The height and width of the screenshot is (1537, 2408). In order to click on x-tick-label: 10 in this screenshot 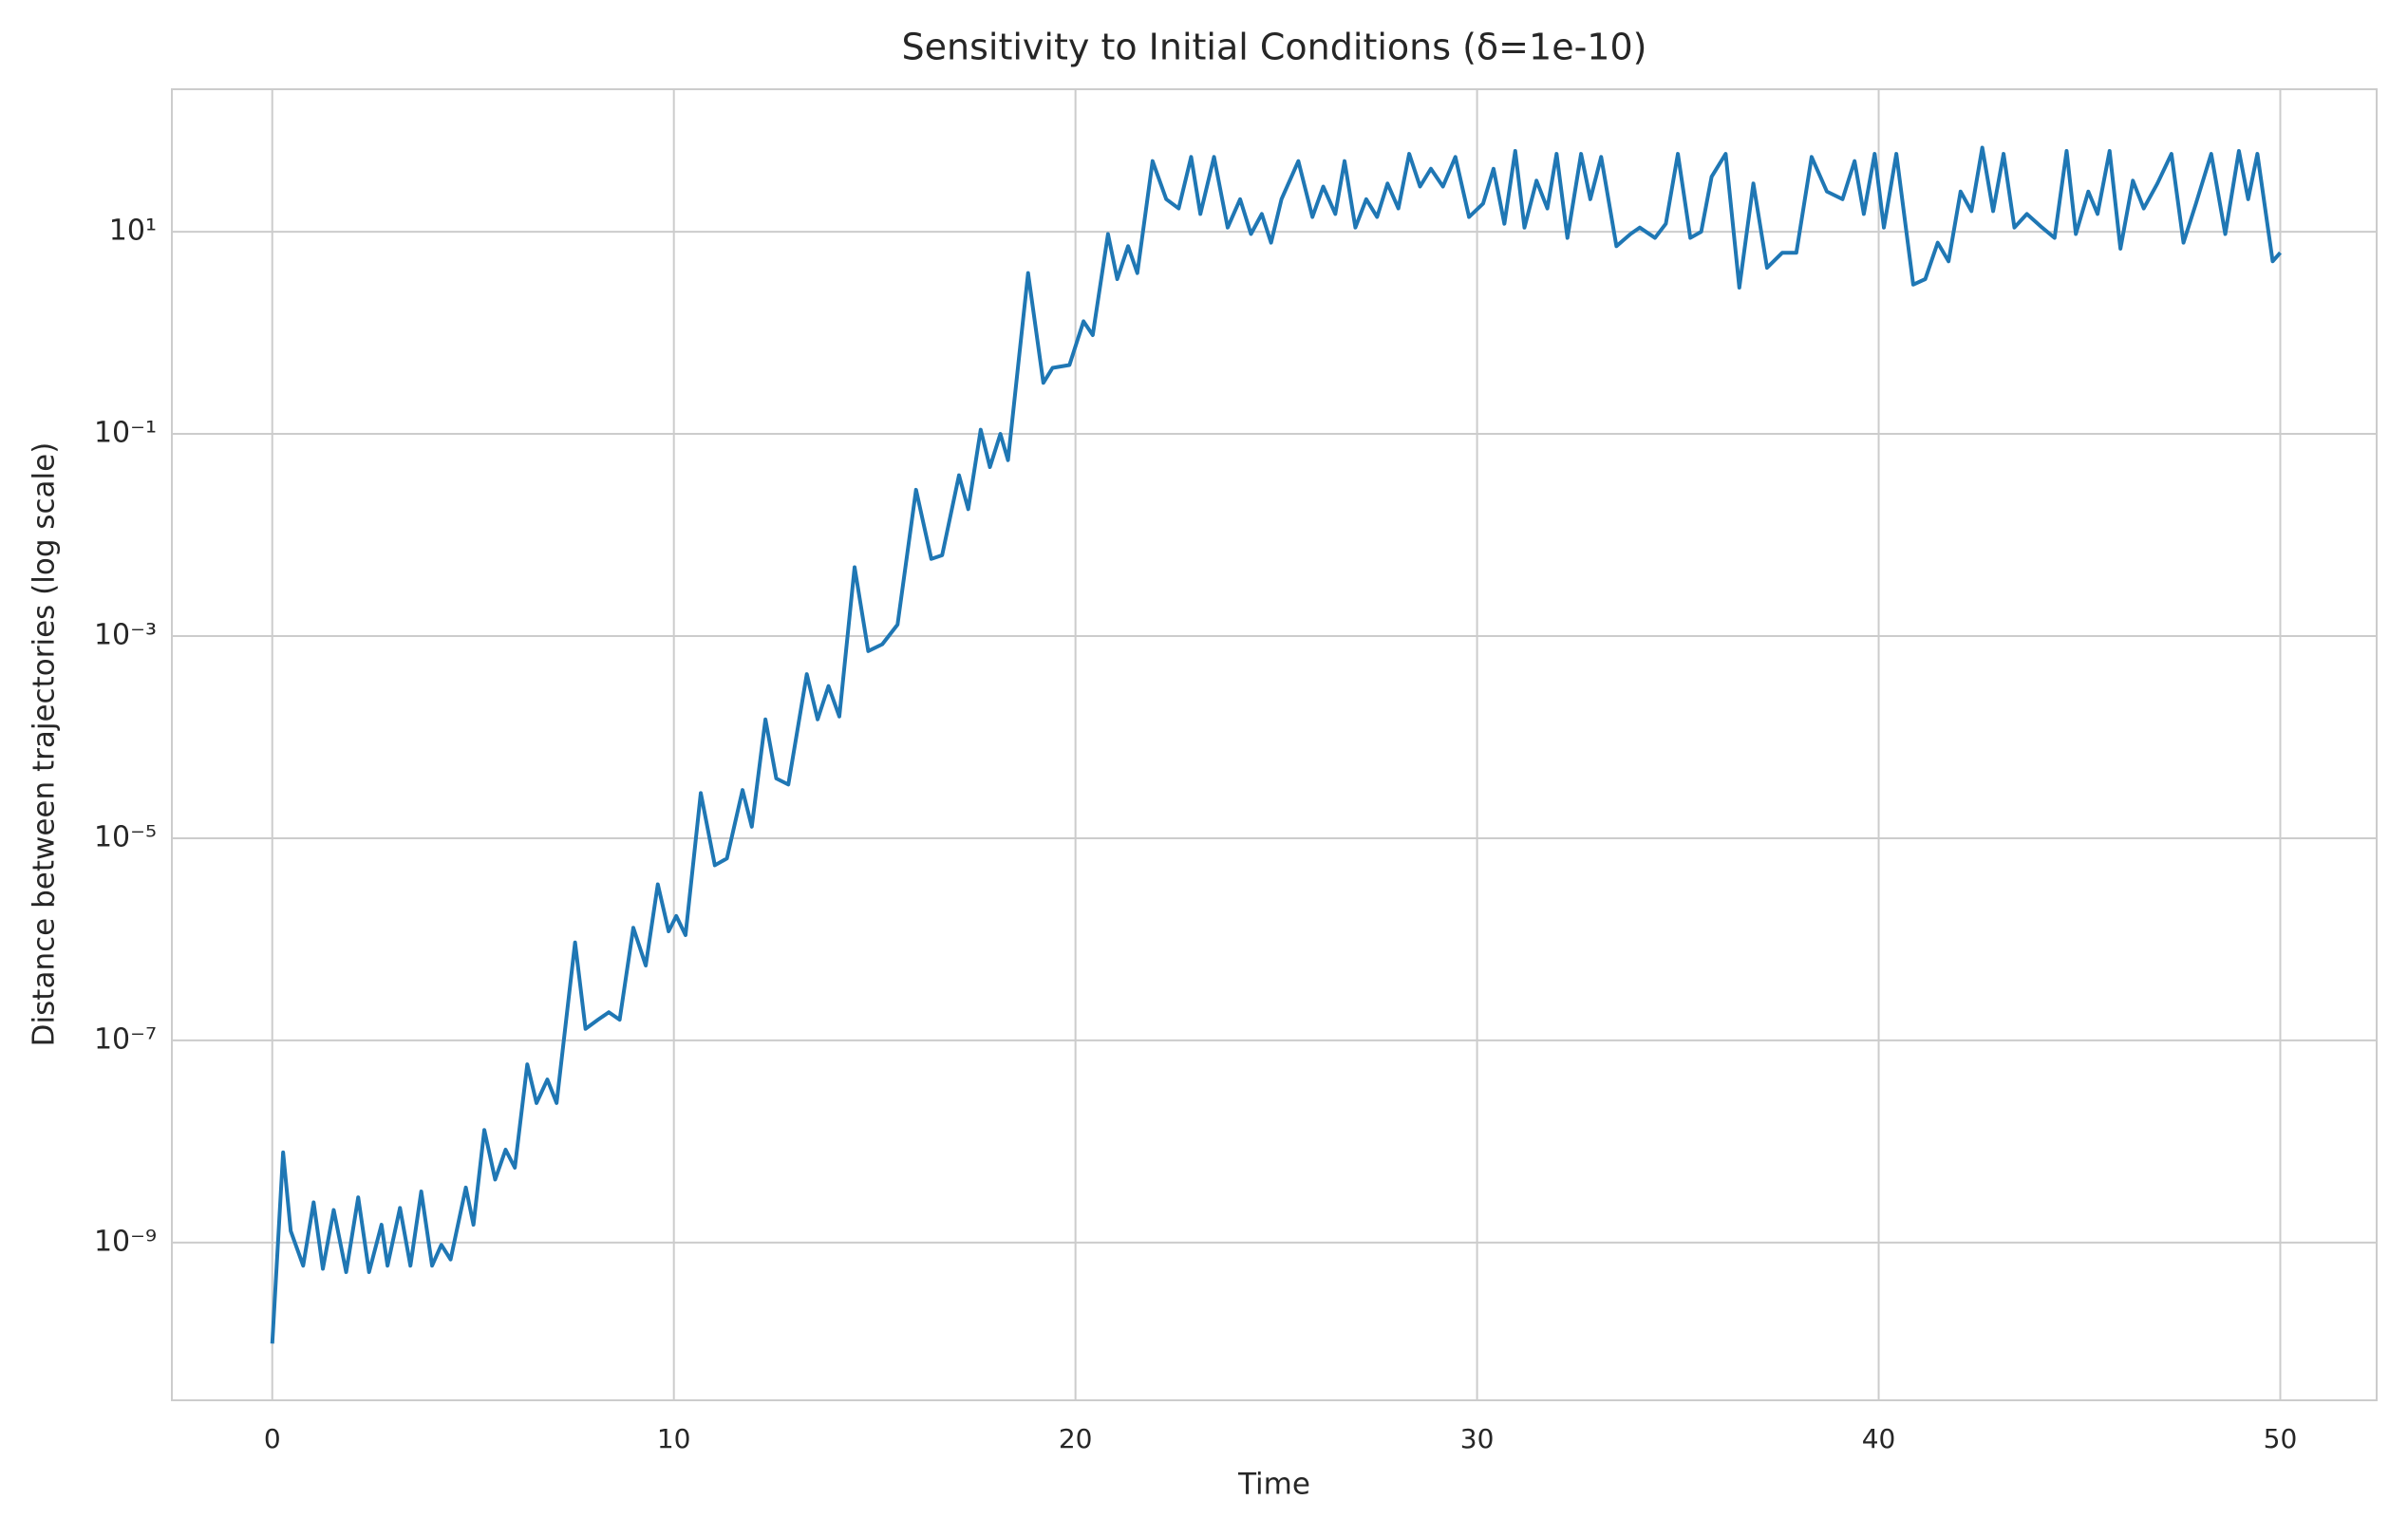, I will do `click(674, 1438)`.